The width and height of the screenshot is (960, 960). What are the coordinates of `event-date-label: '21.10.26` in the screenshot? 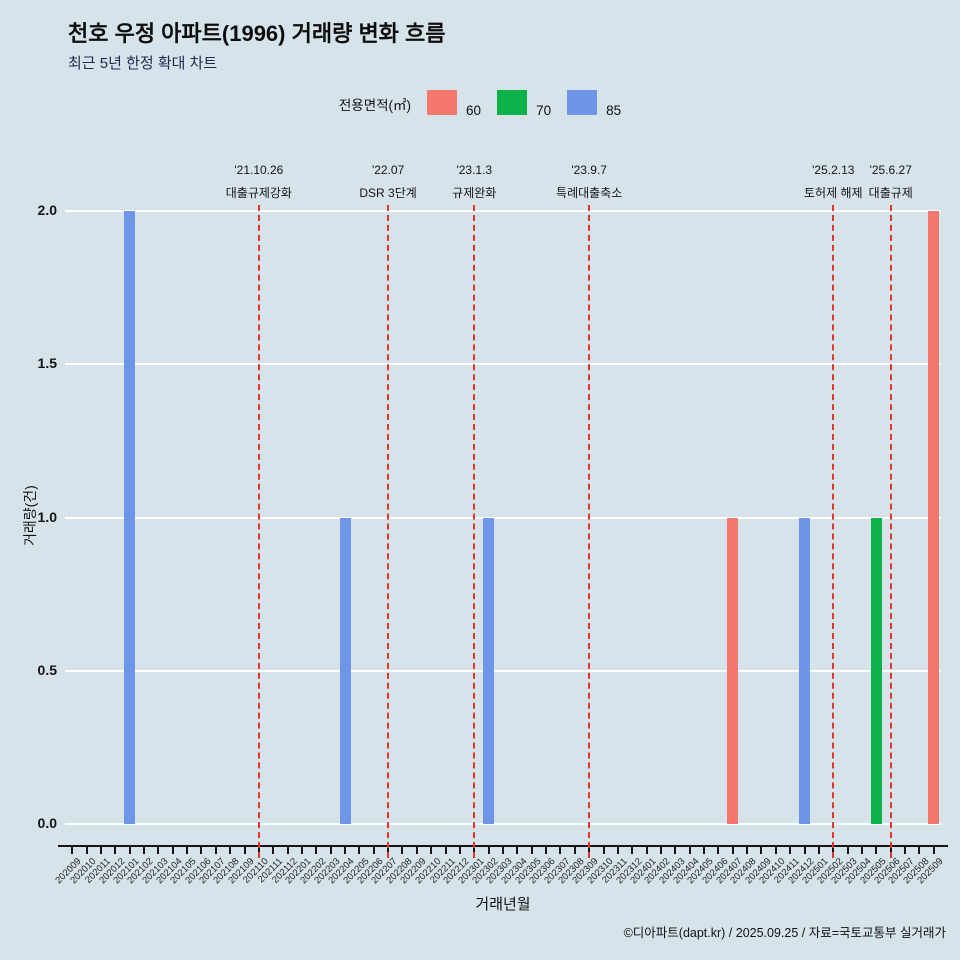 It's located at (259, 170).